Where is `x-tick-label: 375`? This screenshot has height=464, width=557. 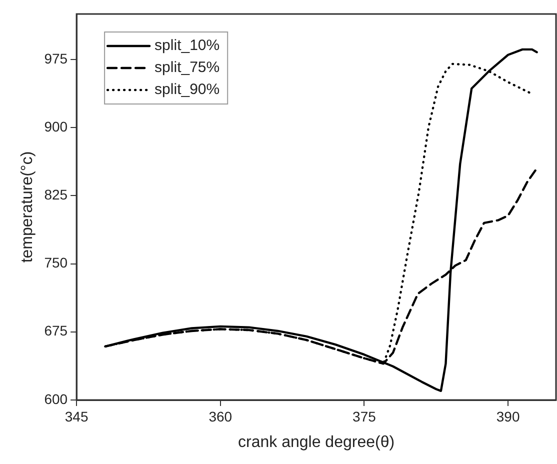
x-tick-label: 375 is located at coordinates (364, 416).